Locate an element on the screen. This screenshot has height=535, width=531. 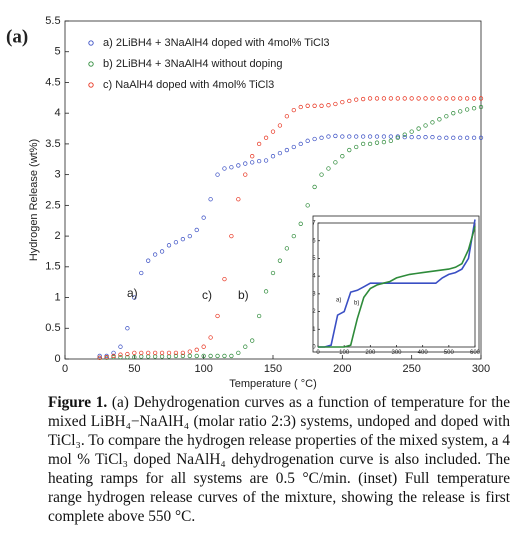
x-tick-label: 400 is located at coordinates (423, 353).